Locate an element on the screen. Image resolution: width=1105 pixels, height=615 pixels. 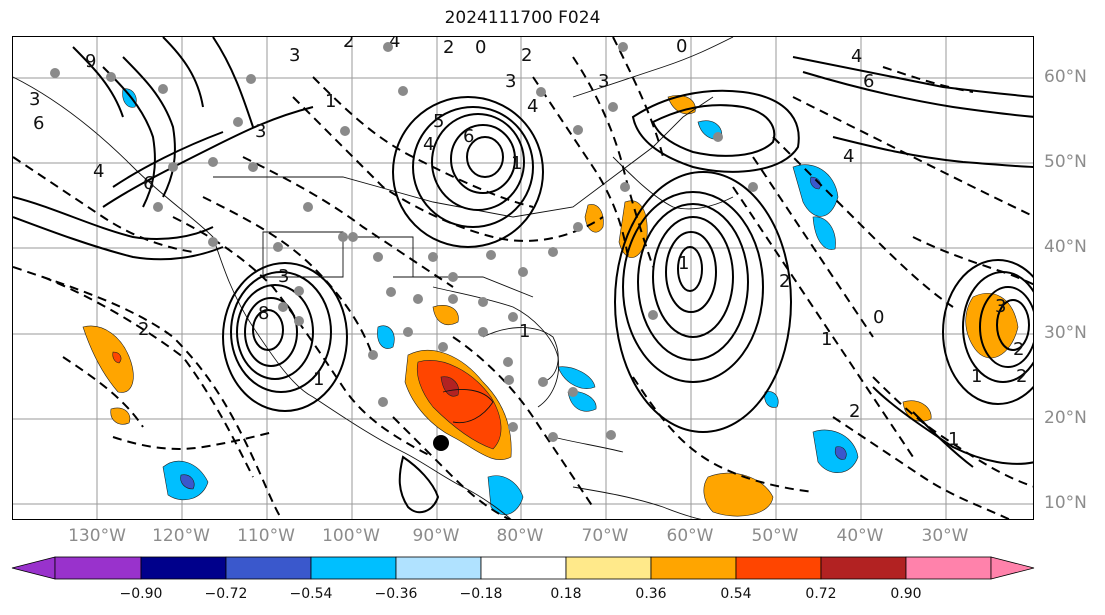
lat-label: 40°N is located at coordinates (1065, 247).